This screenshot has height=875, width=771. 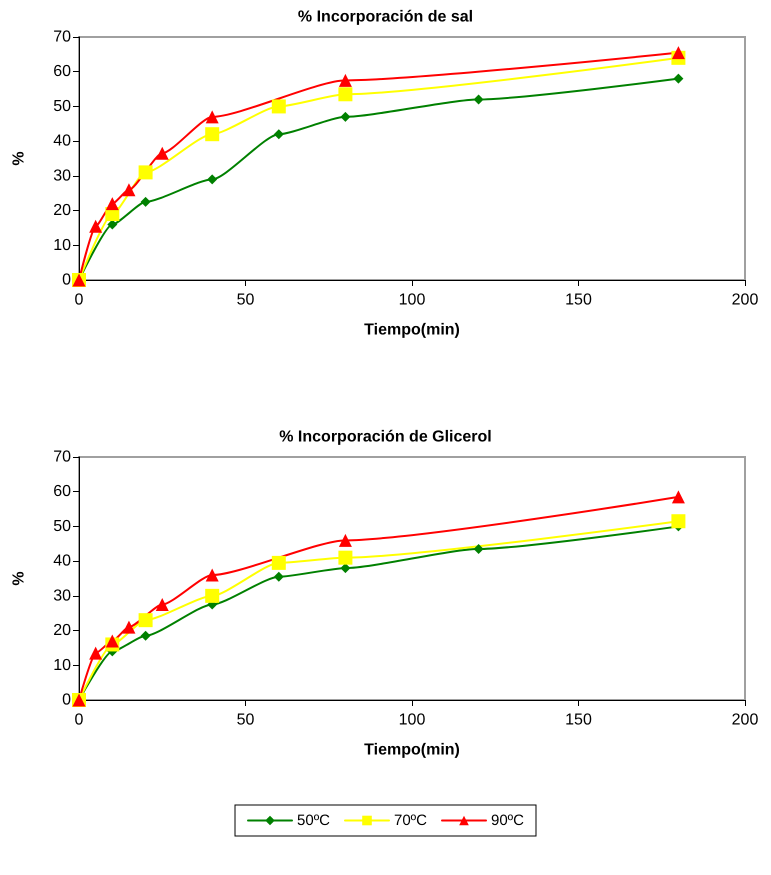 I want to click on legend-label: 70ºC, so click(x=411, y=820).